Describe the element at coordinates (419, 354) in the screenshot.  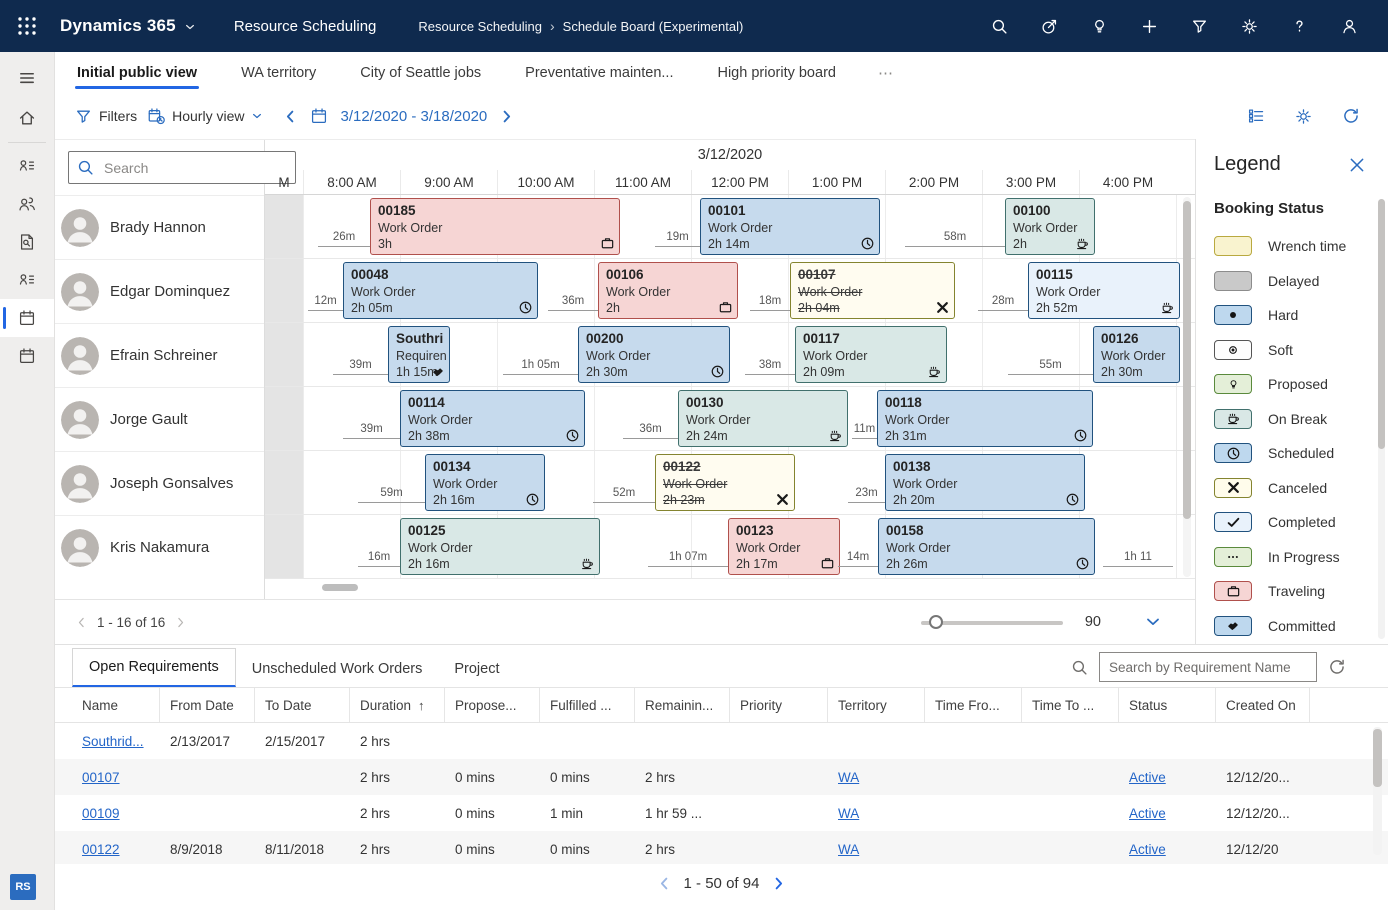
I see `booking-block-Southri: Southri Requiren 1h 15m` at that location.